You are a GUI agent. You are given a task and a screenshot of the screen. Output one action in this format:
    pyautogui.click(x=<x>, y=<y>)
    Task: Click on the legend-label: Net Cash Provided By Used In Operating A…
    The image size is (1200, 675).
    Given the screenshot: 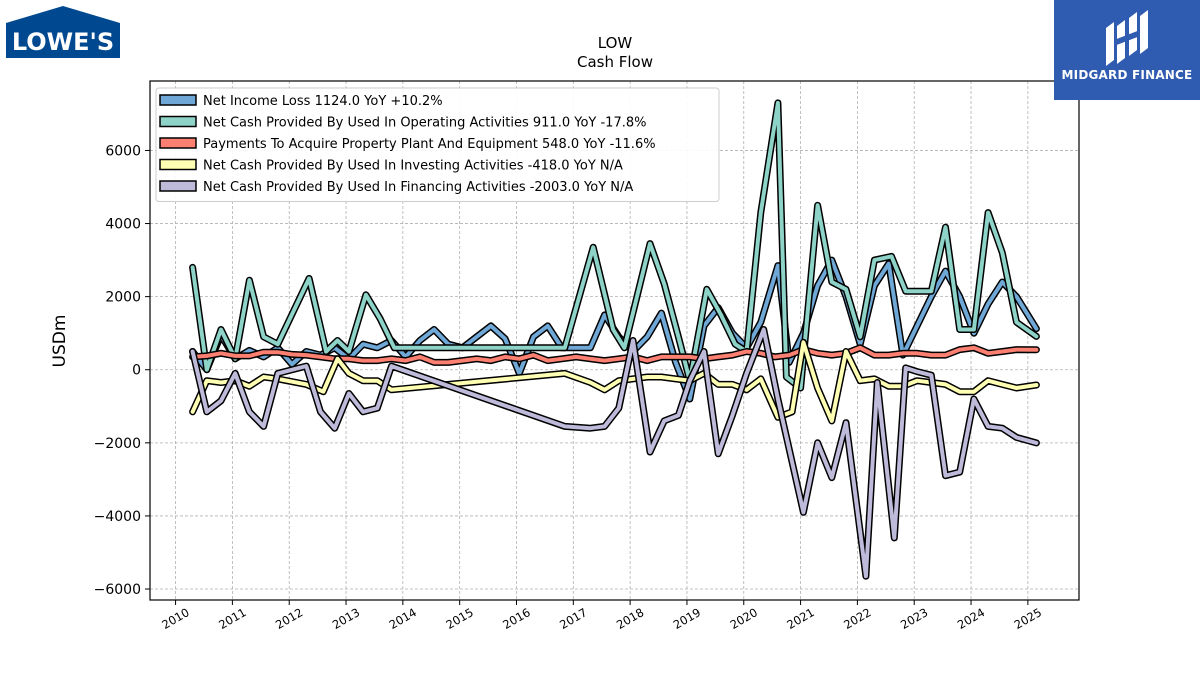 What is the action you would take?
    pyautogui.click(x=424, y=123)
    